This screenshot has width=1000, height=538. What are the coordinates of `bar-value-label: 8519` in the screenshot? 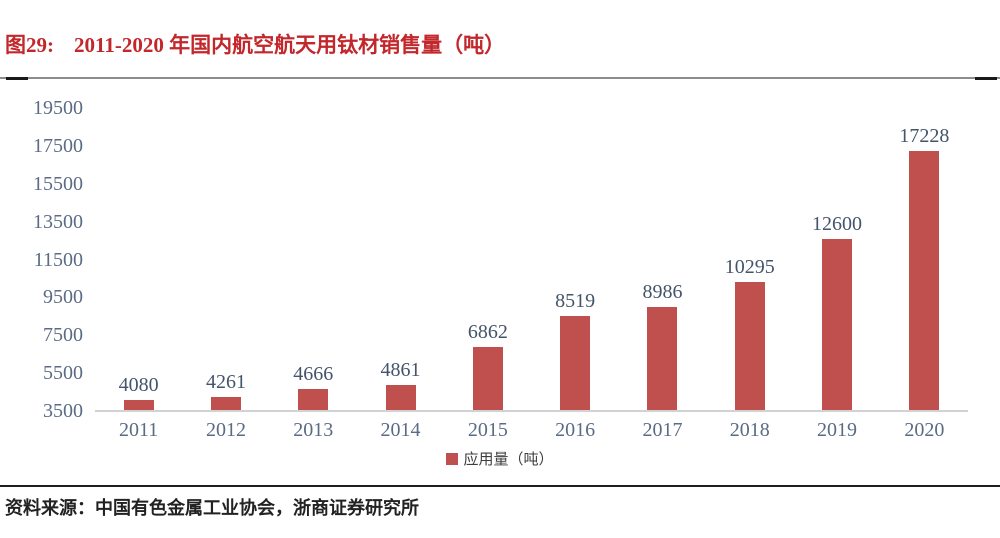 It's located at (575, 300).